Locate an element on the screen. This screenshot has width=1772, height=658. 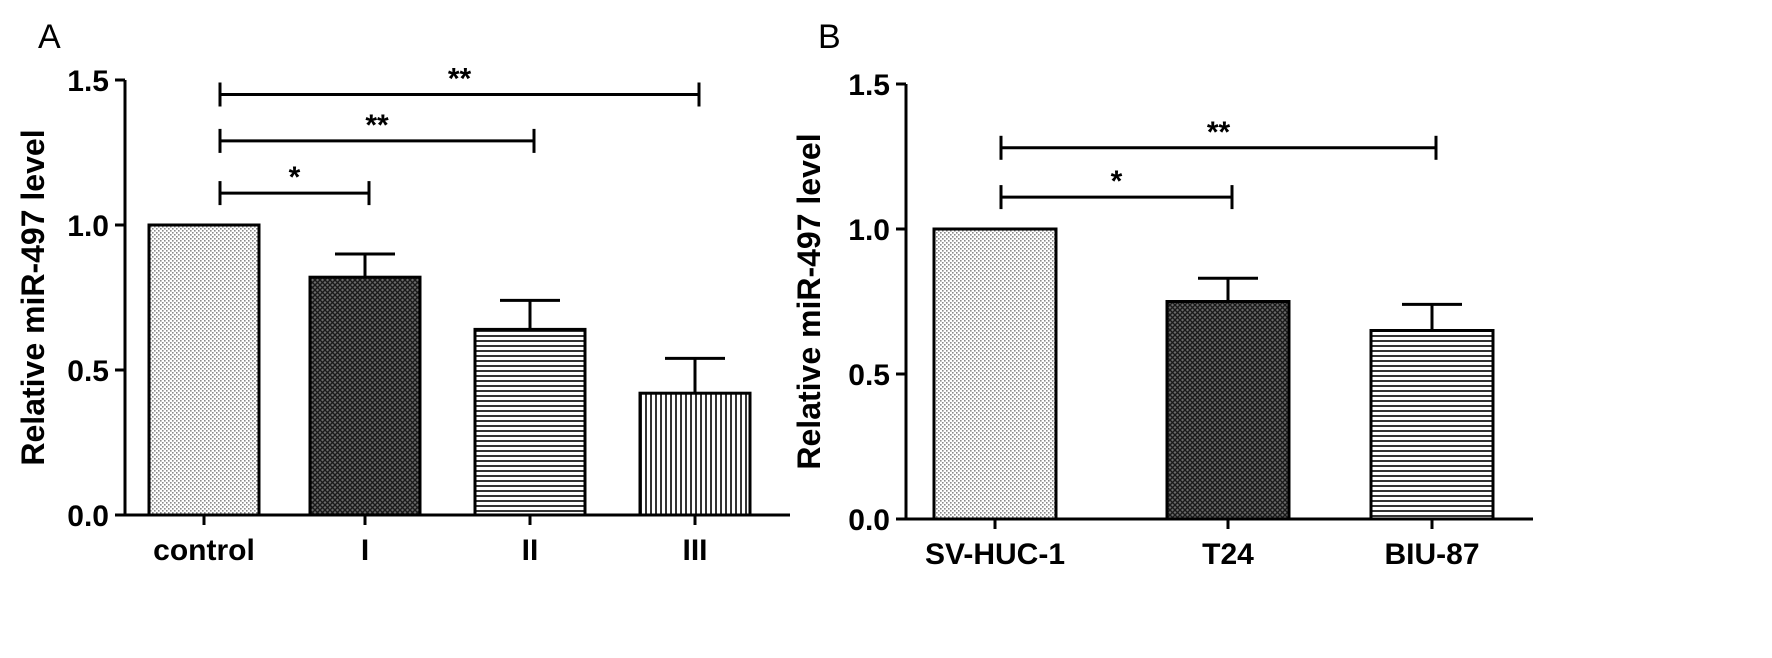
x-tick-label: control is located at coordinates (204, 550).